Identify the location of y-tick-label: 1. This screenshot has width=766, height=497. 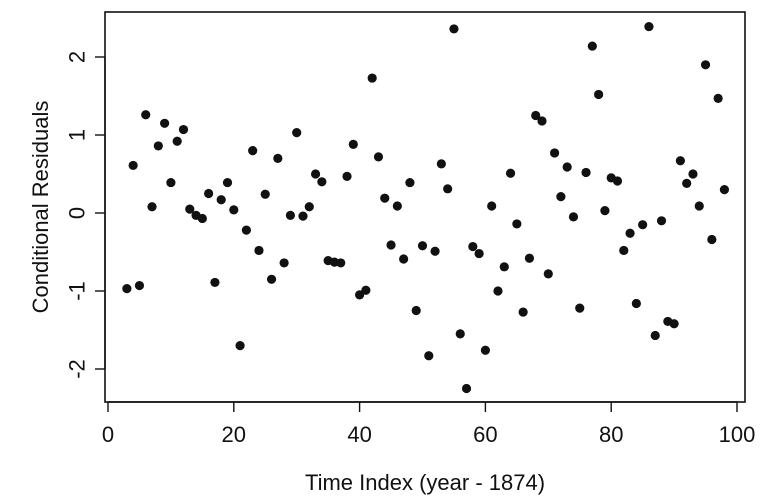
(77, 135).